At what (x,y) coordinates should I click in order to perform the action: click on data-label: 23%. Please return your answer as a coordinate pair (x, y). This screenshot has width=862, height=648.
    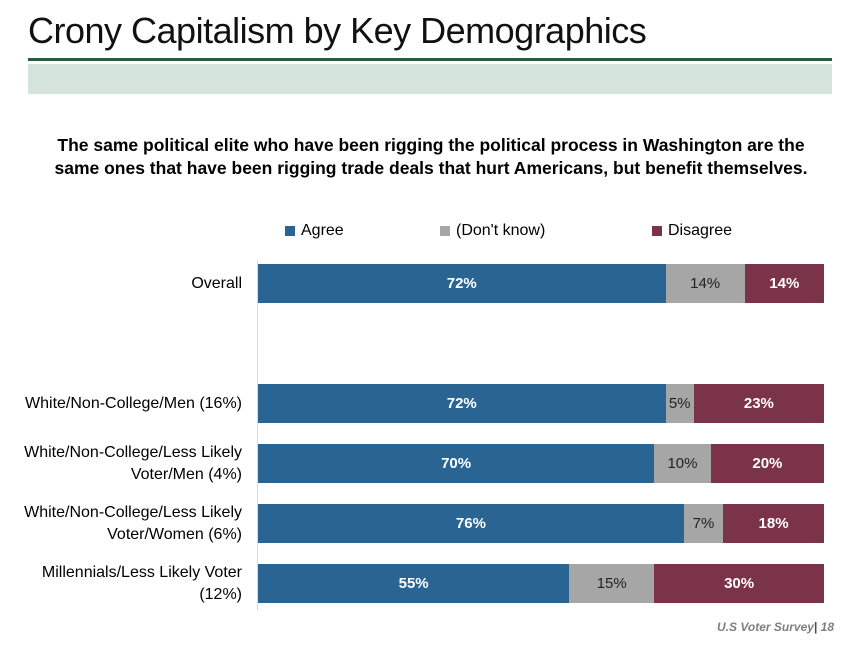
    Looking at the image, I should click on (758, 403).